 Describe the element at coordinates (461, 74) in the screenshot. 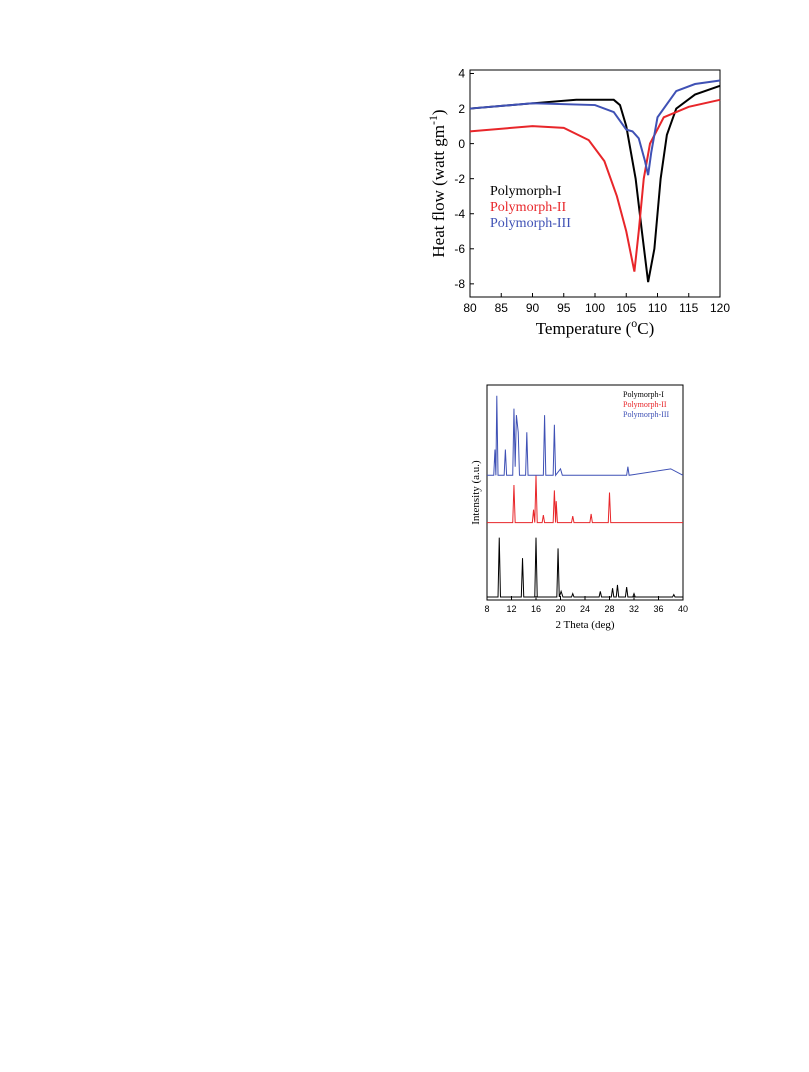

I see `y-tick-label: 4` at that location.